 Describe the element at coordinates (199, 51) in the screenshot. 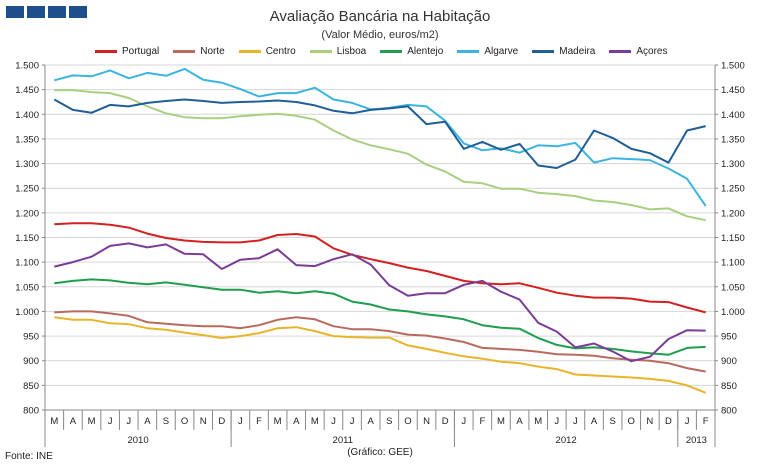

I see `legend-item: Norte` at that location.